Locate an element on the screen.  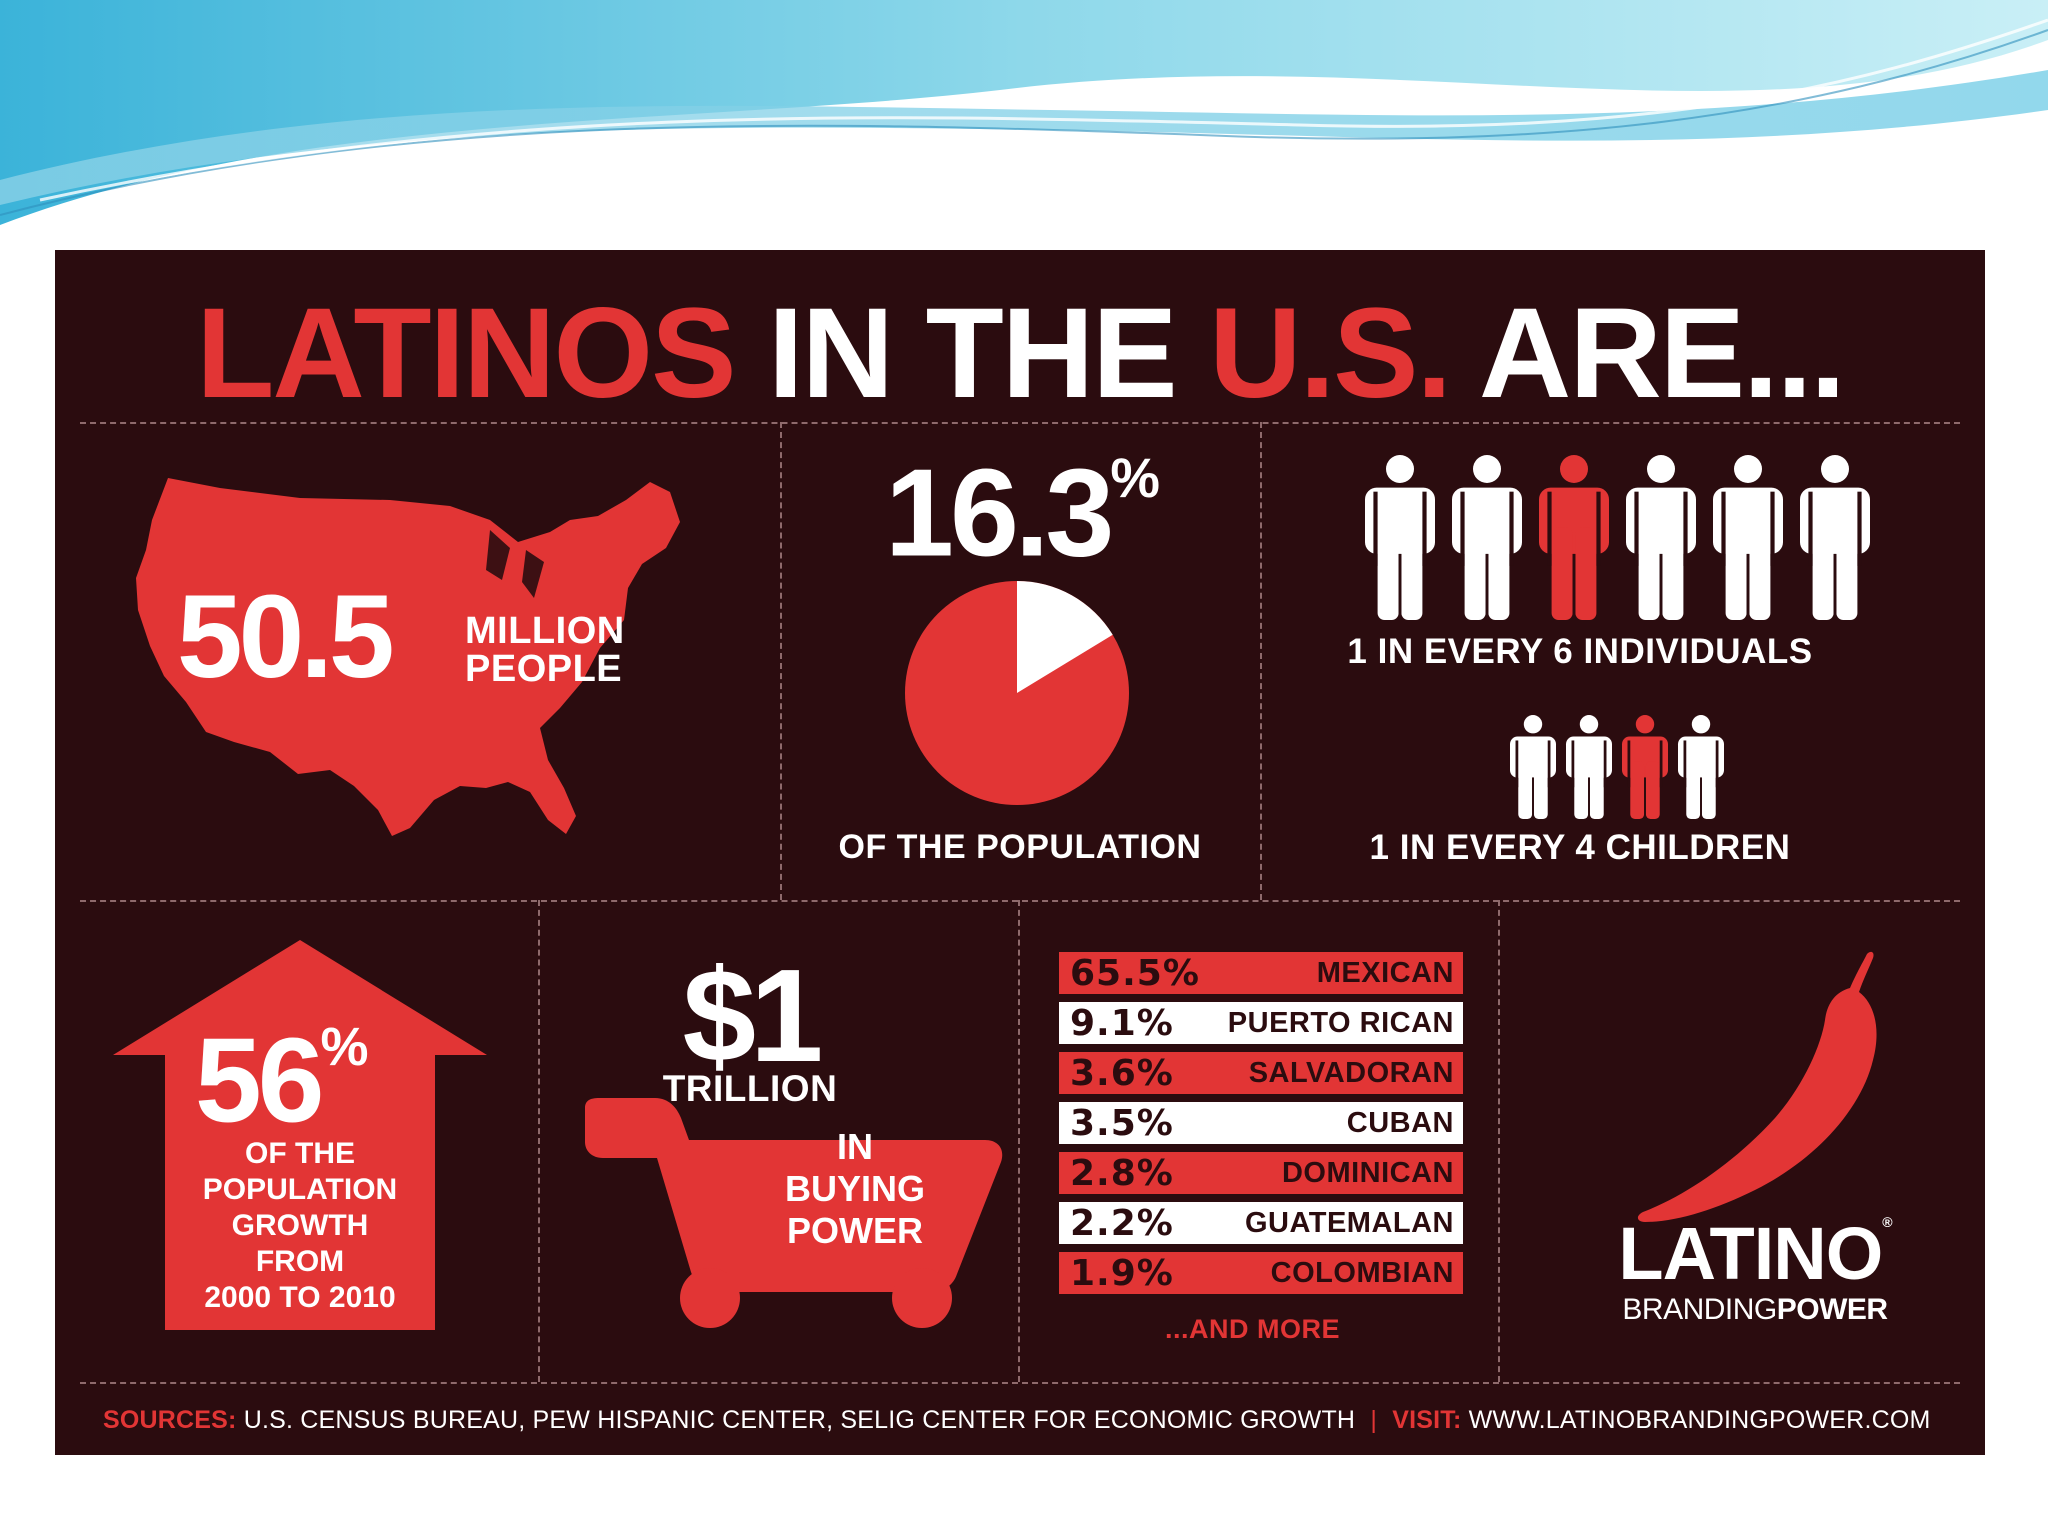
brand-name-text: LATINO is located at coordinates (1750, 1253).